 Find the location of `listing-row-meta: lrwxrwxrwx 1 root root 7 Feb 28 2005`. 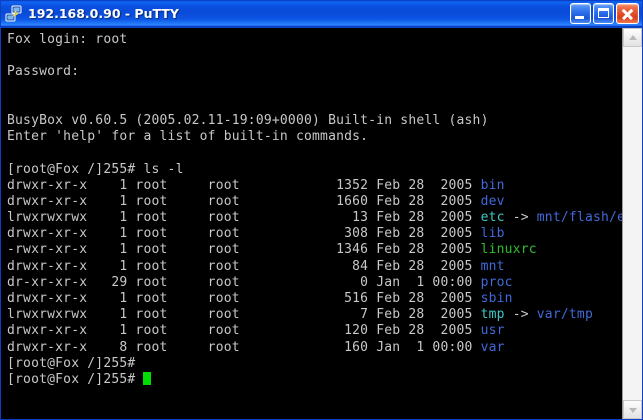

listing-row-meta: lrwxrwxrwx 1 root root 7 Feb 28 2005 is located at coordinates (244, 315).